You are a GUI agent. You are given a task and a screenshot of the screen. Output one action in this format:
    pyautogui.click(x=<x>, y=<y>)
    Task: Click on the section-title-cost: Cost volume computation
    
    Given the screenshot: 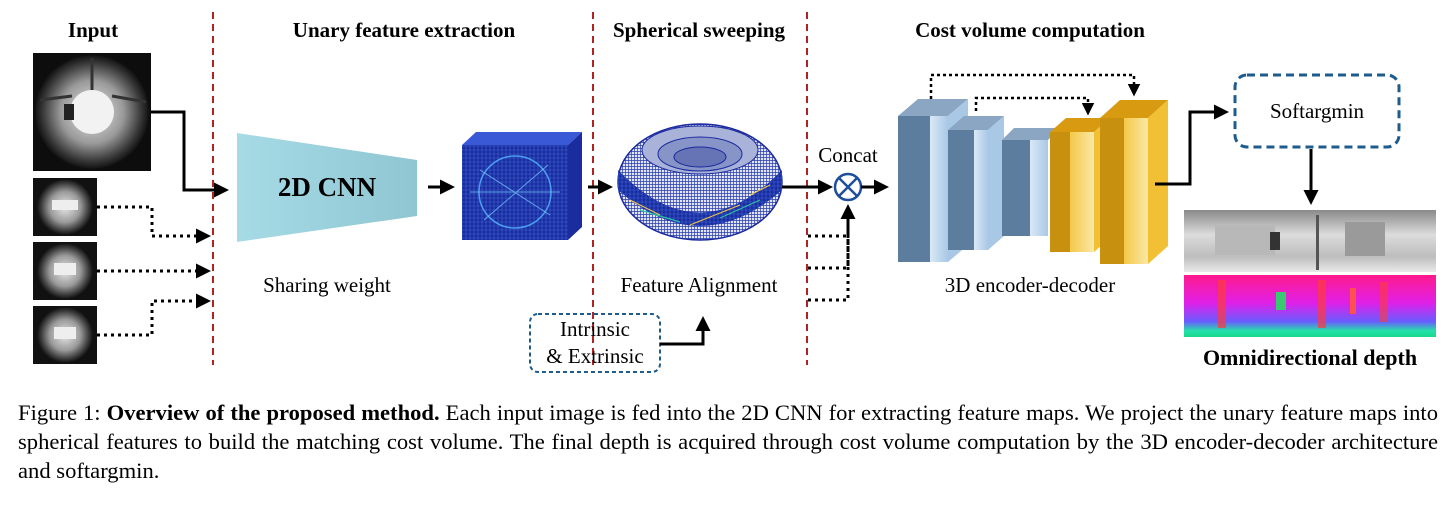 What is the action you would take?
    pyautogui.click(x=1030, y=30)
    